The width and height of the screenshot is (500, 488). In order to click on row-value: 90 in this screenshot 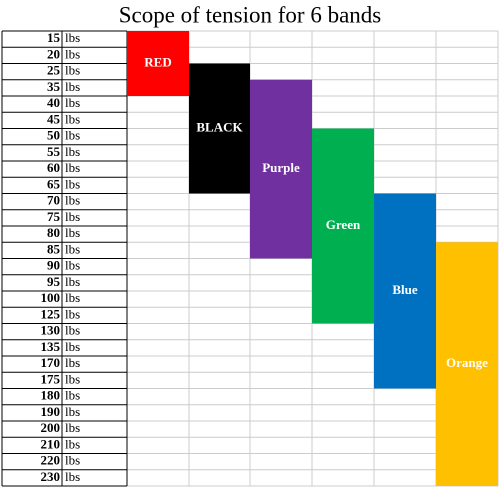, I will do `click(53, 265)`.